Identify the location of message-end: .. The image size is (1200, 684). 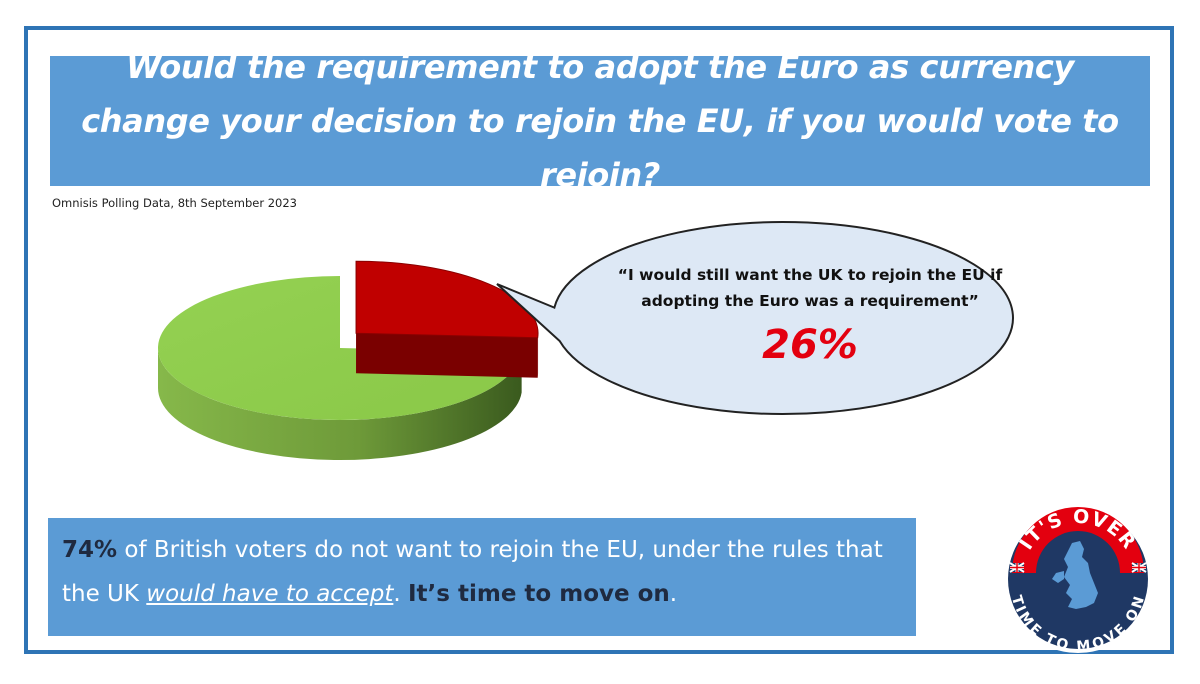
(673, 594).